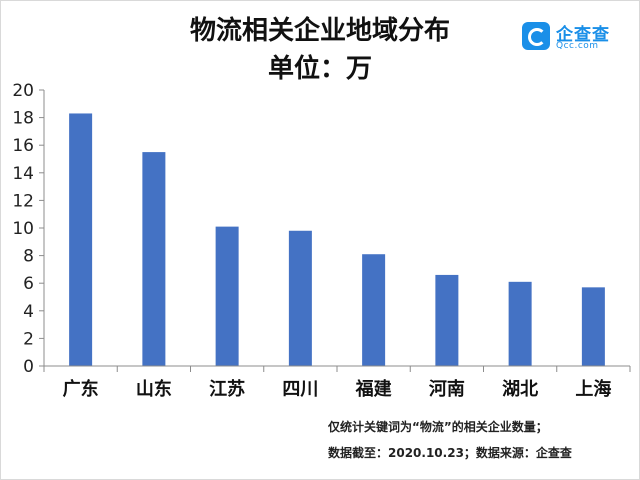 The width and height of the screenshot is (640, 480). I want to click on y-axis: 0 2 4 6 8 10 12 14 16 18 20, so click(28, 229).